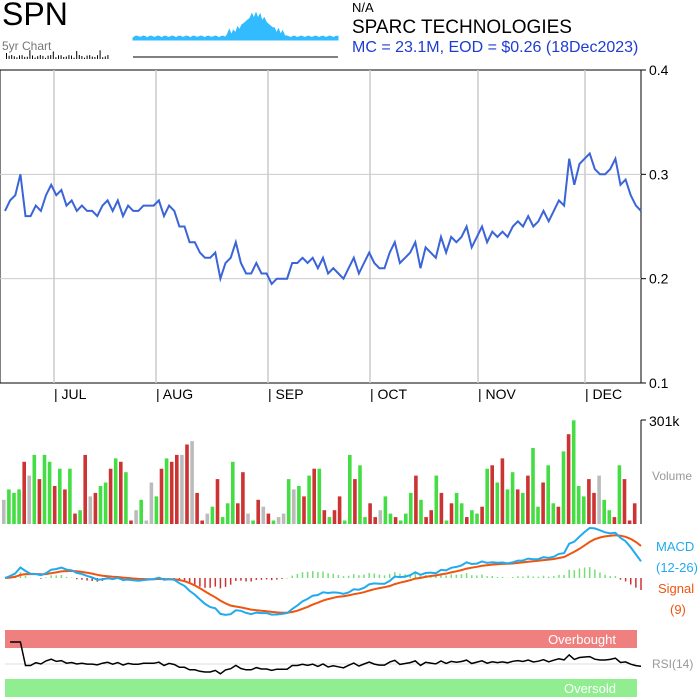  What do you see at coordinates (325, 578) in the screenshot?
I see `macd-histogram` at bounding box center [325, 578].